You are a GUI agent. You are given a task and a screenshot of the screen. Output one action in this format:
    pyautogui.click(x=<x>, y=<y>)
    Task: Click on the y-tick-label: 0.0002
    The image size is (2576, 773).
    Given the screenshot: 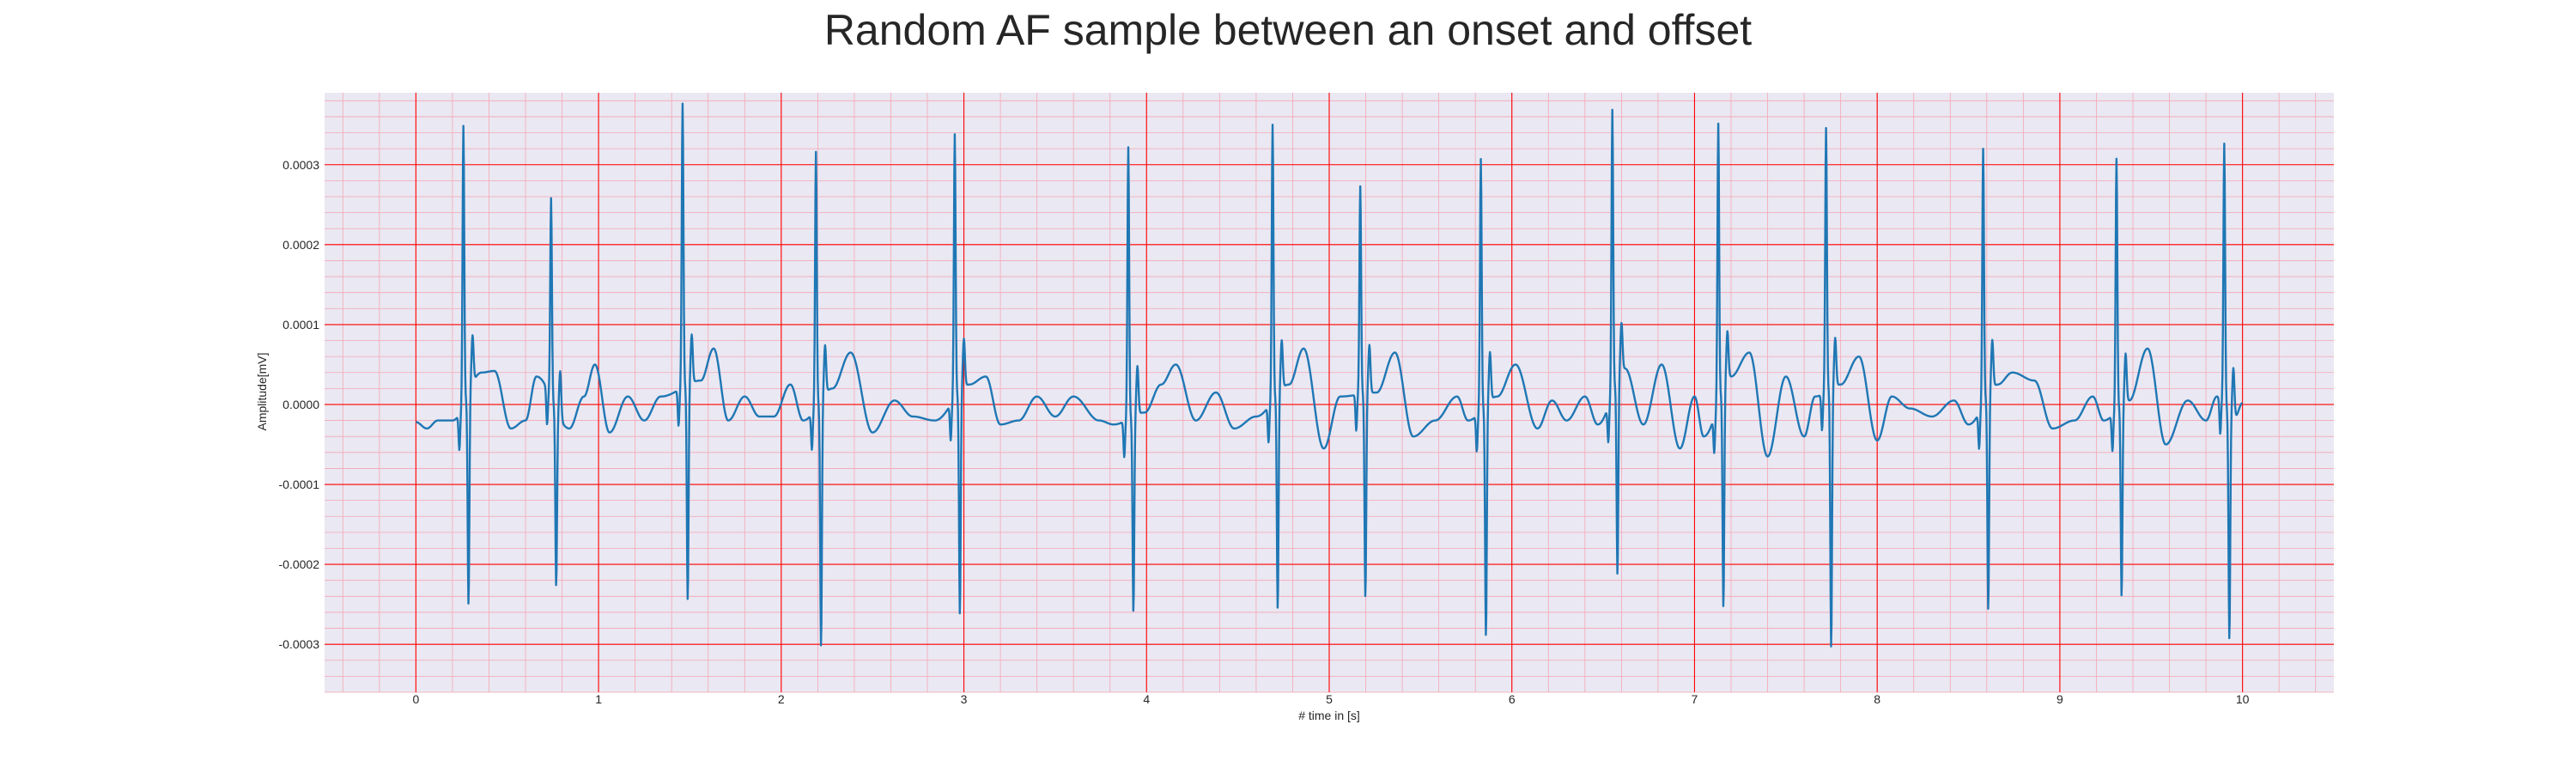 What is the action you would take?
    pyautogui.click(x=301, y=245)
    